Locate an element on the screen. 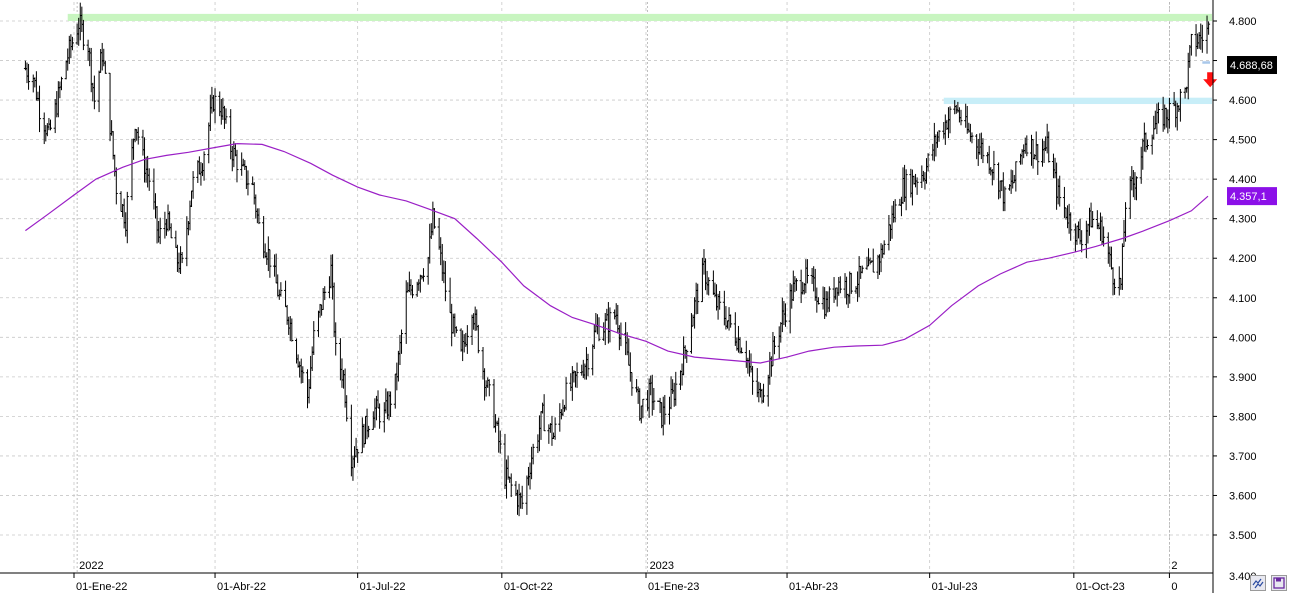 The image size is (1290, 593). resistance-zones is located at coordinates (640, 59).